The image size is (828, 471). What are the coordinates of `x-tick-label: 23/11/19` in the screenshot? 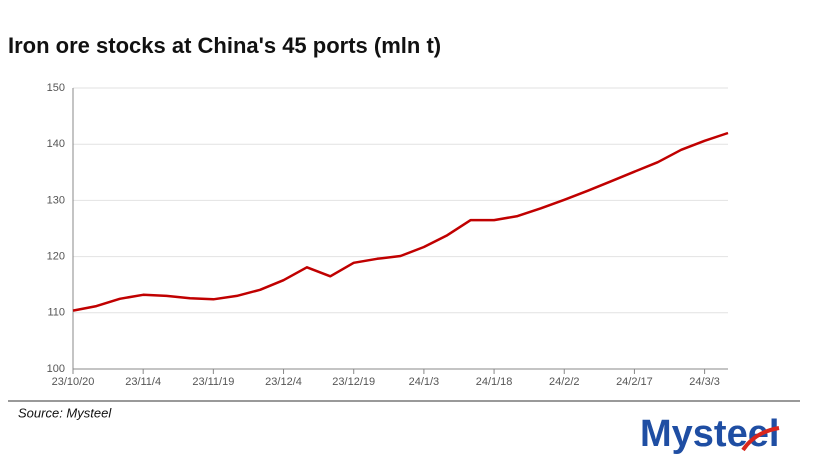 It's located at (213, 382).